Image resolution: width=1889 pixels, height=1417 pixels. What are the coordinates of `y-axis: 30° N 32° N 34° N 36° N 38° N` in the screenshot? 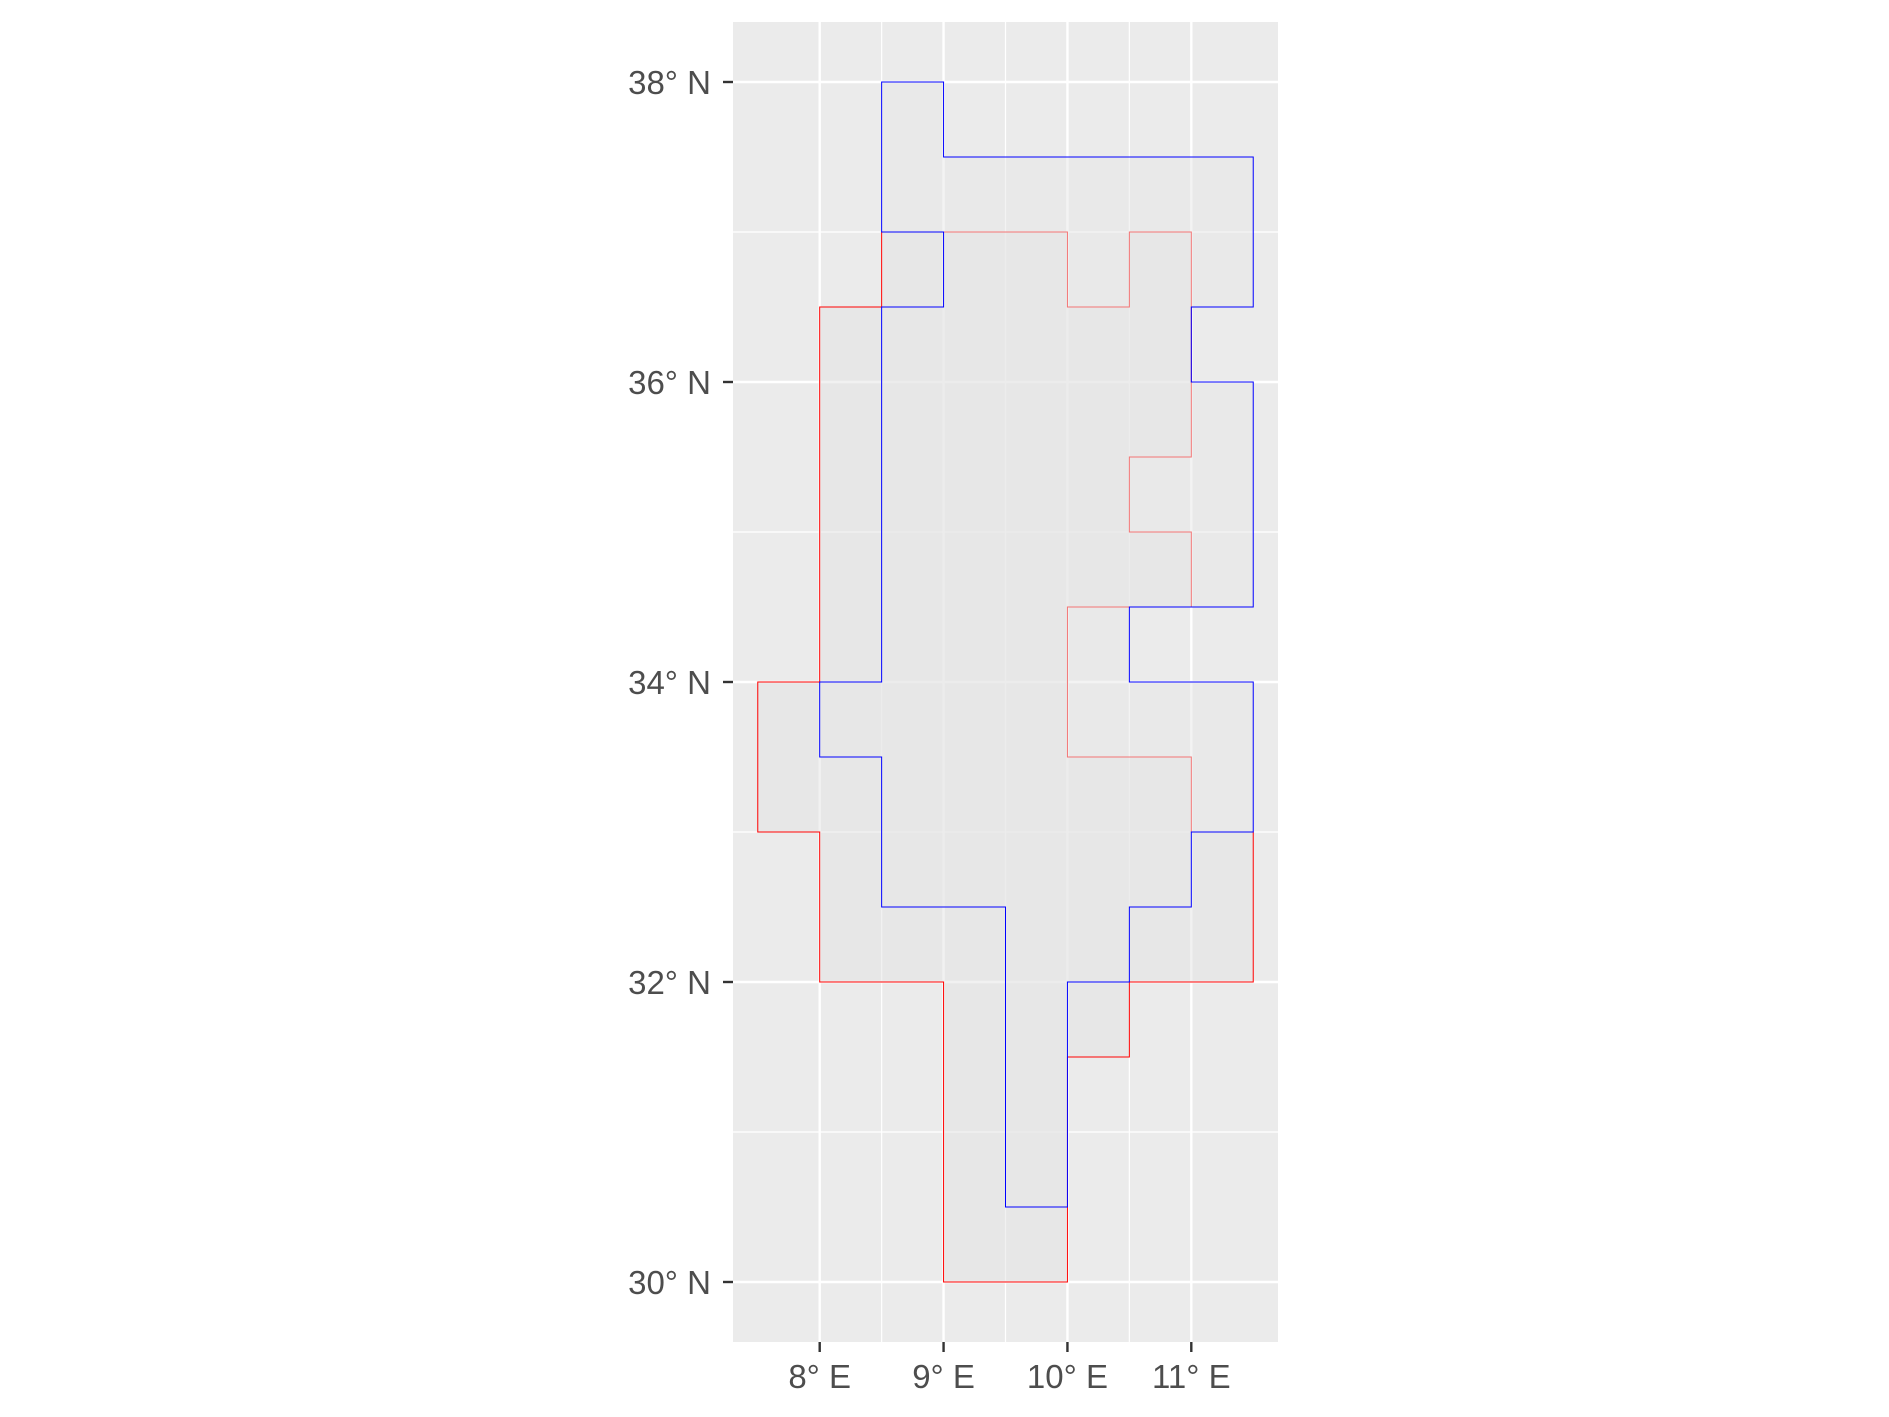 It's located at (680, 682).